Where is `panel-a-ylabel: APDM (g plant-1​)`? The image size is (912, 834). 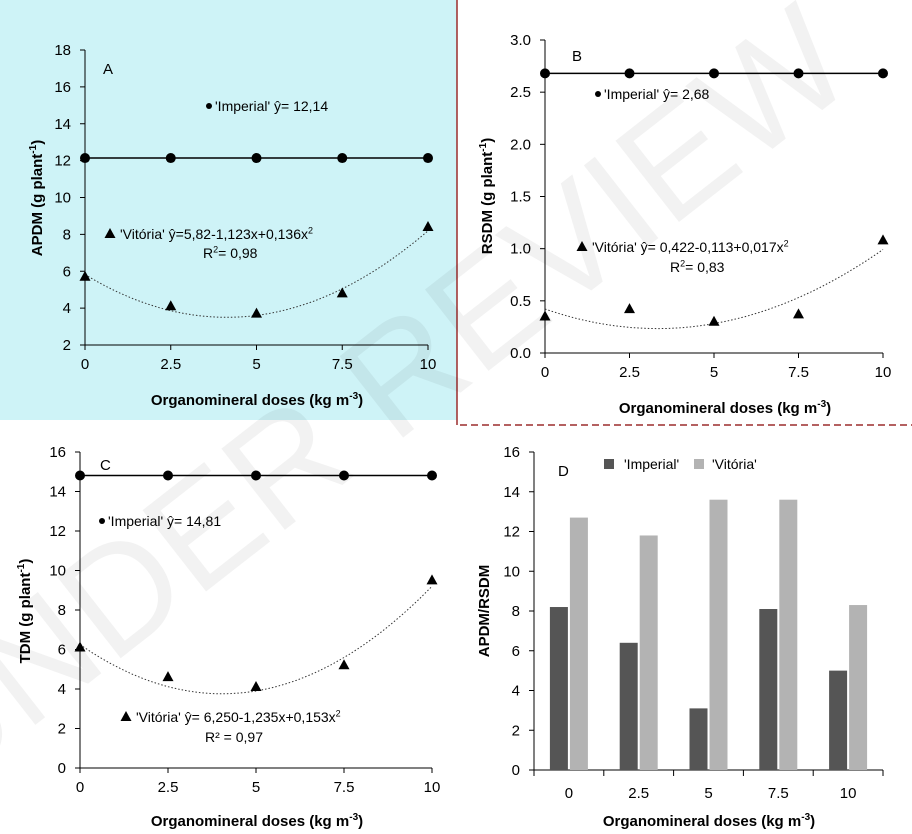 panel-a-ylabel: APDM (g plant-1​) is located at coordinates (37, 198).